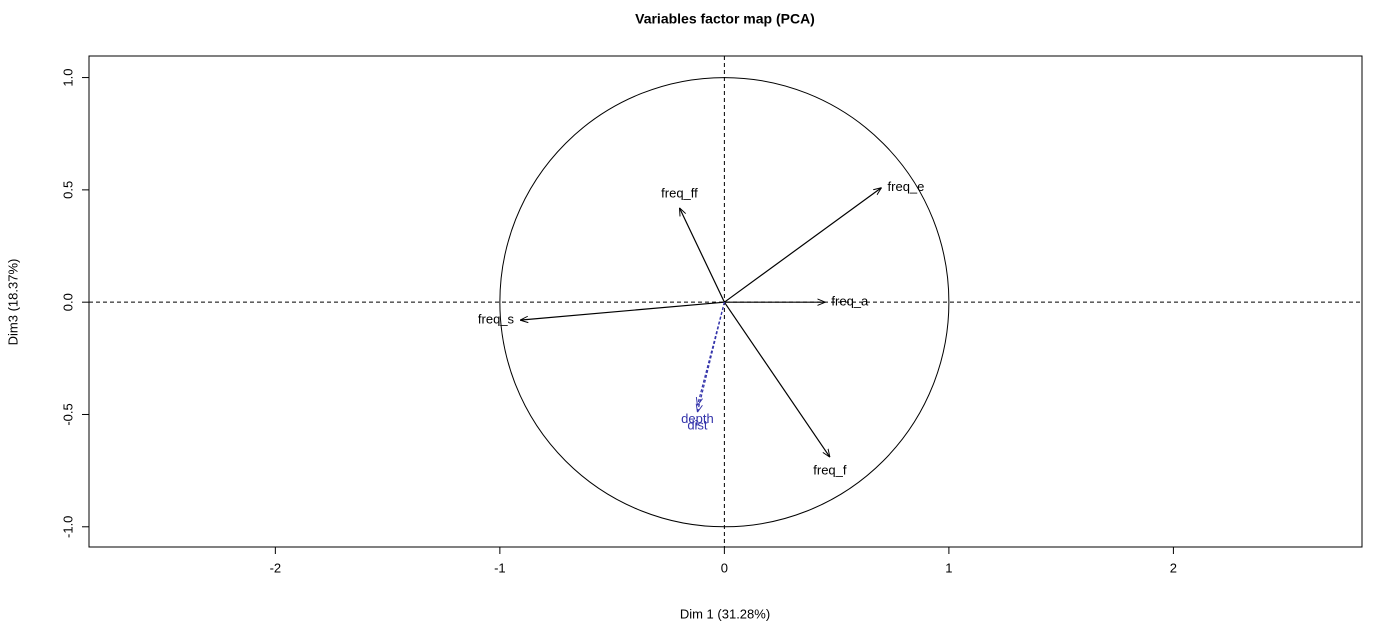  I want to click on y-tick-label: 0.5, so click(67, 190).